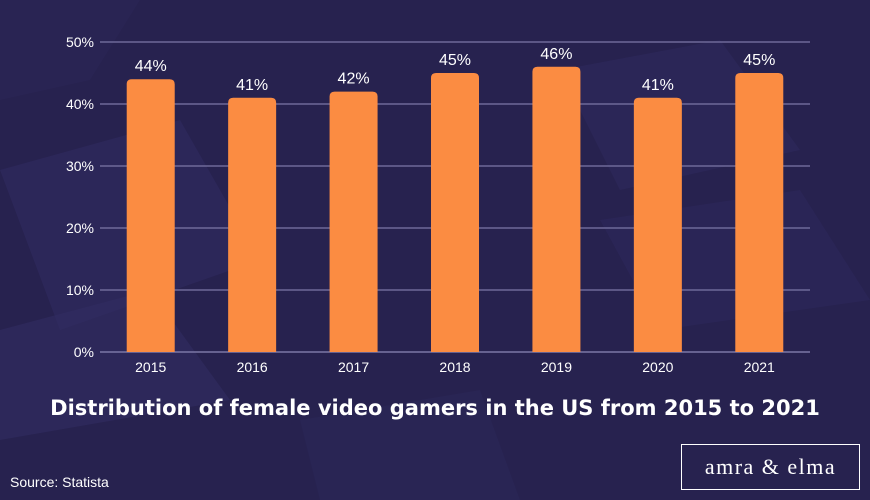 This screenshot has height=500, width=870. What do you see at coordinates (150, 367) in the screenshot?
I see `x-tick-label: 2015` at bounding box center [150, 367].